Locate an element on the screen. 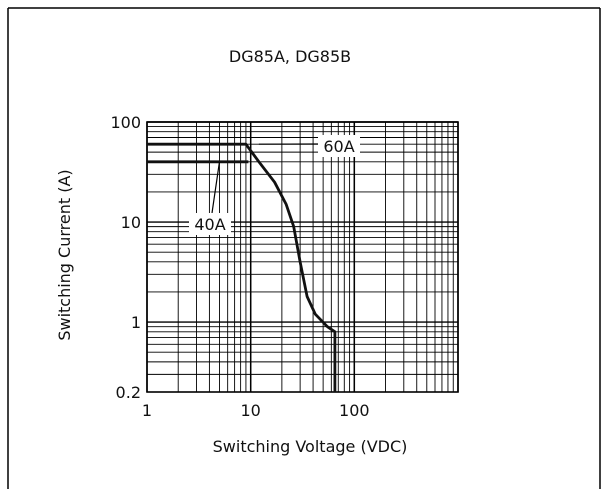 The image size is (608, 489). chart-title: DG85A, DG85B is located at coordinates (290, 56).